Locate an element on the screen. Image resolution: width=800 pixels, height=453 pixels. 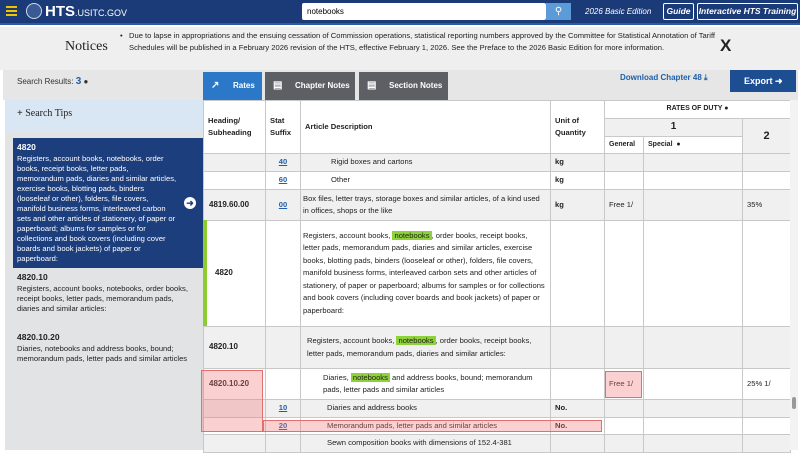
search-tips-toggle: + Search Tips is located at coordinates (104, 116).